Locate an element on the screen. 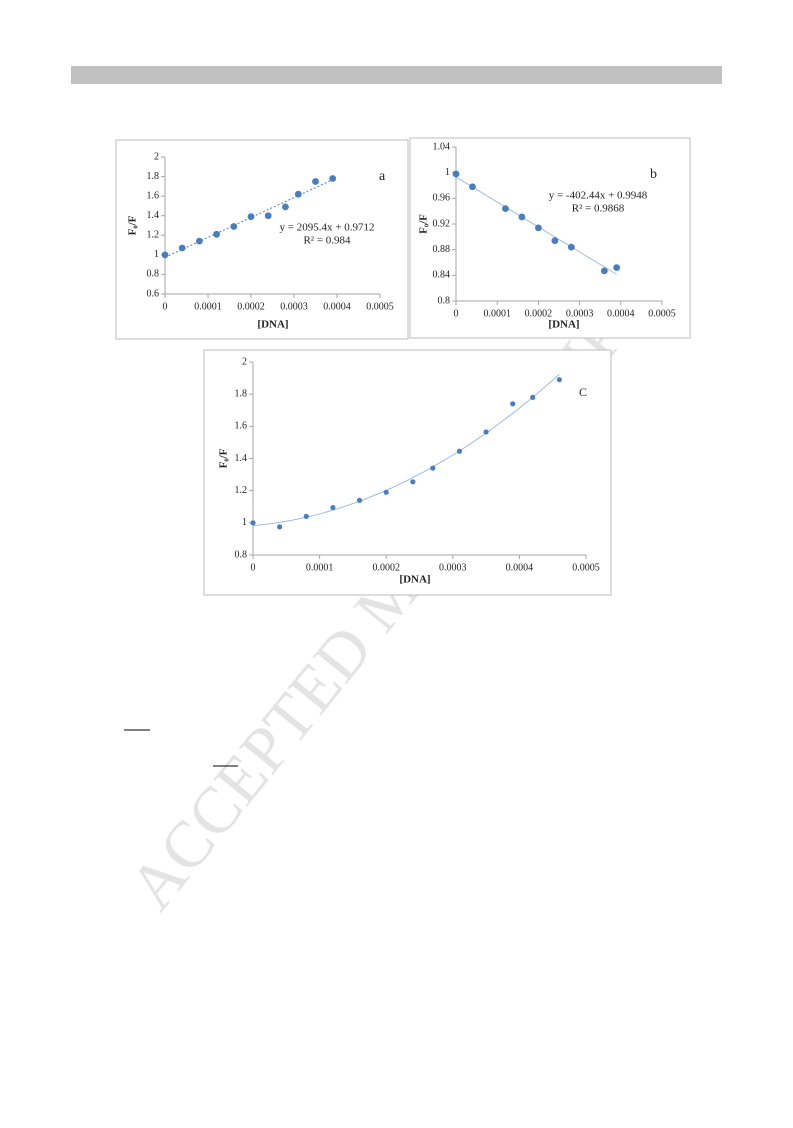 The height and width of the screenshot is (1128, 793). annotation: a is located at coordinates (382, 176).